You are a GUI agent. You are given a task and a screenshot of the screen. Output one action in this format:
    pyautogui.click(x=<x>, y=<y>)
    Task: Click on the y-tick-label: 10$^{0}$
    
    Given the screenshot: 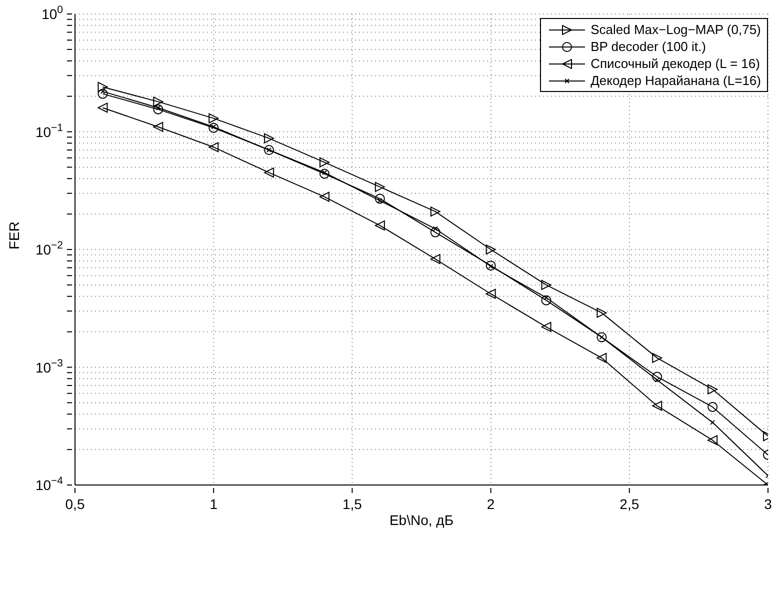 What is the action you would take?
    pyautogui.click(x=53, y=13)
    